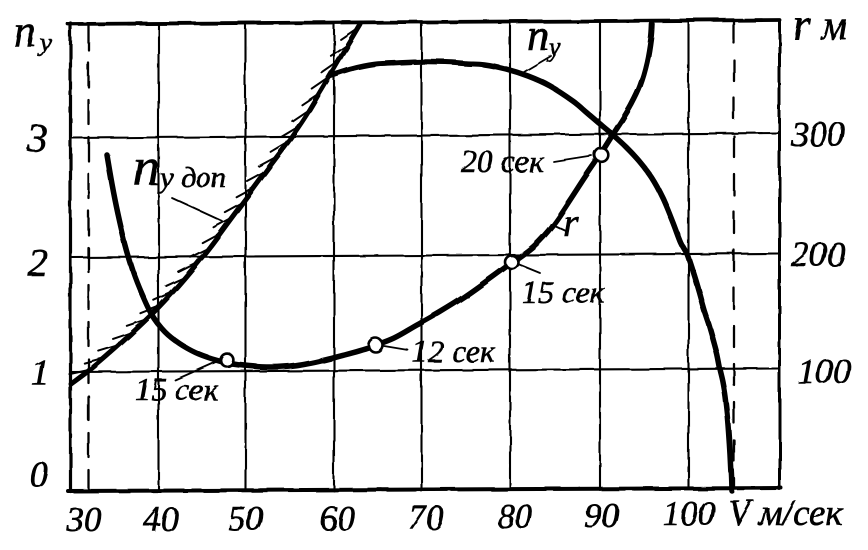  What do you see at coordinates (818, 254) in the screenshot?
I see `svg-text: 200` at bounding box center [818, 254].